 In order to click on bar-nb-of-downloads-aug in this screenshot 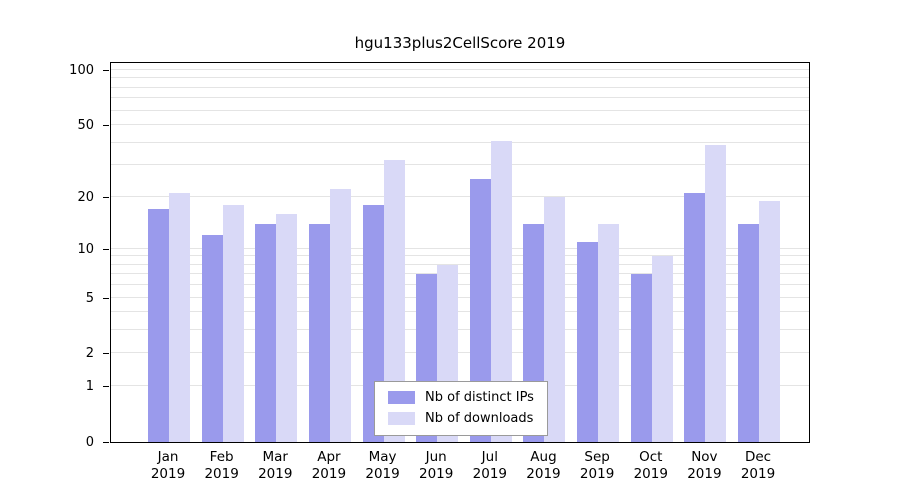, I will do `click(555, 319)`.